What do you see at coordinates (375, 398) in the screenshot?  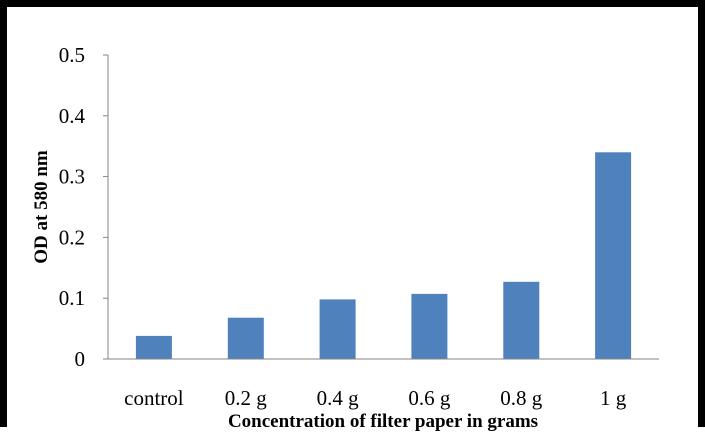 I see `x-tick-labels: control 0.2 g 0.4 g 0.6 g 0.8 g 1 g` at bounding box center [375, 398].